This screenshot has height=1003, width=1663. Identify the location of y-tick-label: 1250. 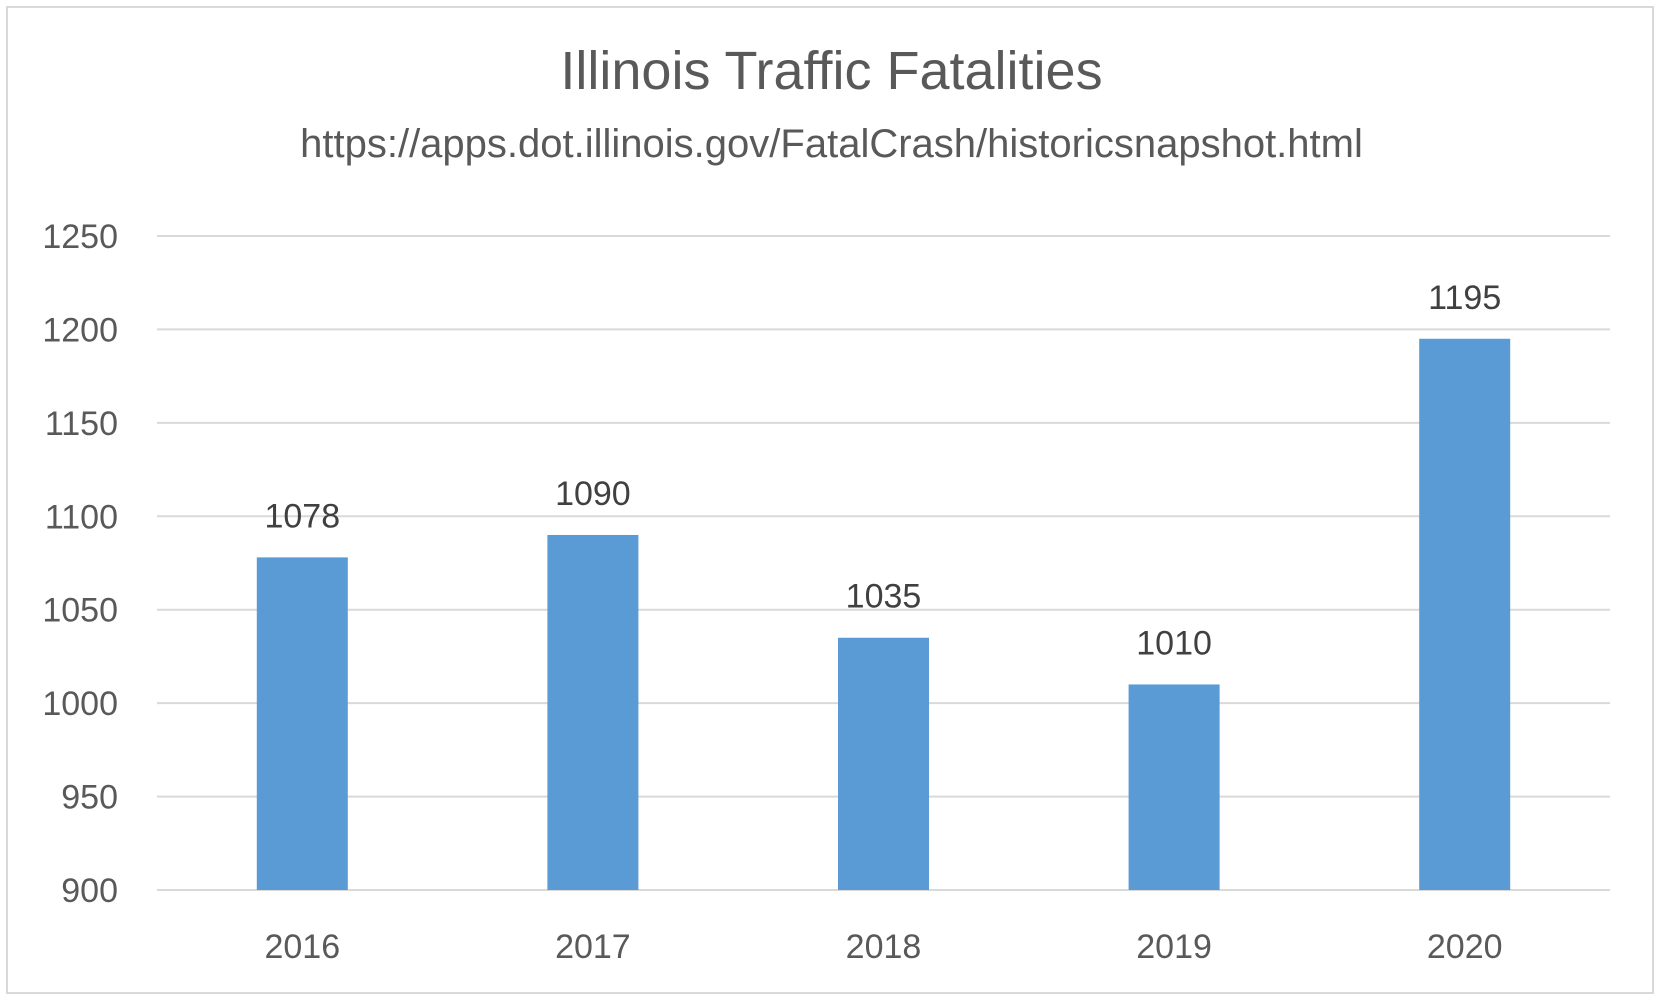
(80, 237).